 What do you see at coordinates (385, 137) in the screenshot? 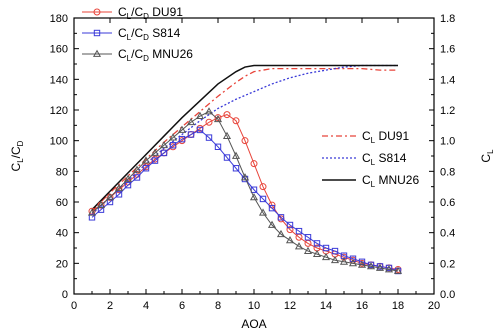
I see `legend-right-label: CL DU91` at bounding box center [385, 137].